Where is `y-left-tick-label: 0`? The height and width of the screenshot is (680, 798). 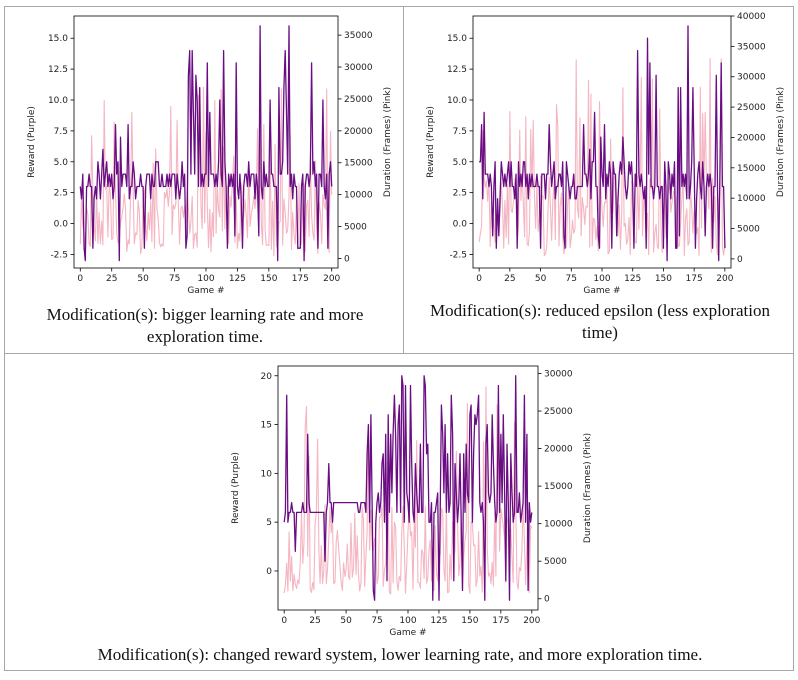 y-left-tick-label: 0 is located at coordinates (269, 572).